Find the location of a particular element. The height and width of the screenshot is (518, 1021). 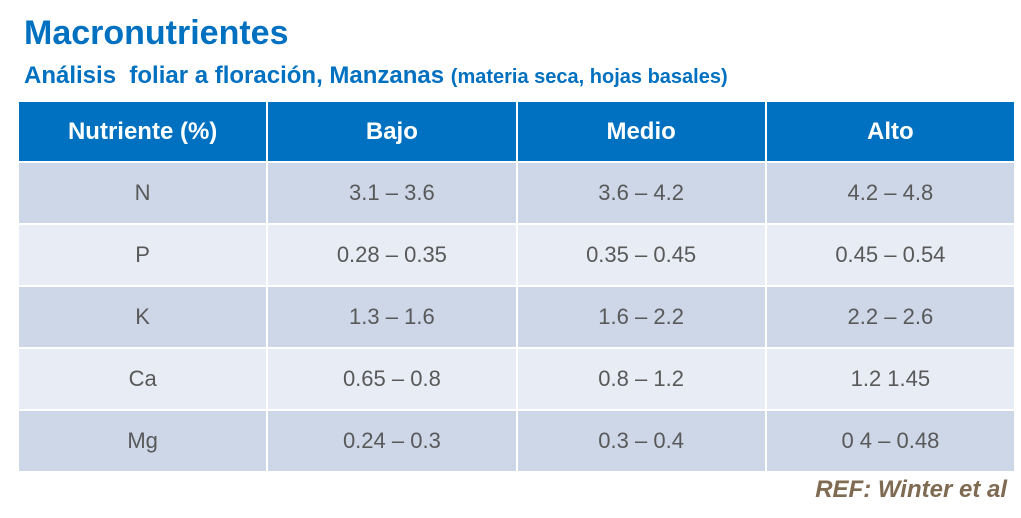

row: Ca 0.65 – 0.8 0.8 – 1.2 1.2 1.45 is located at coordinates (516, 379).